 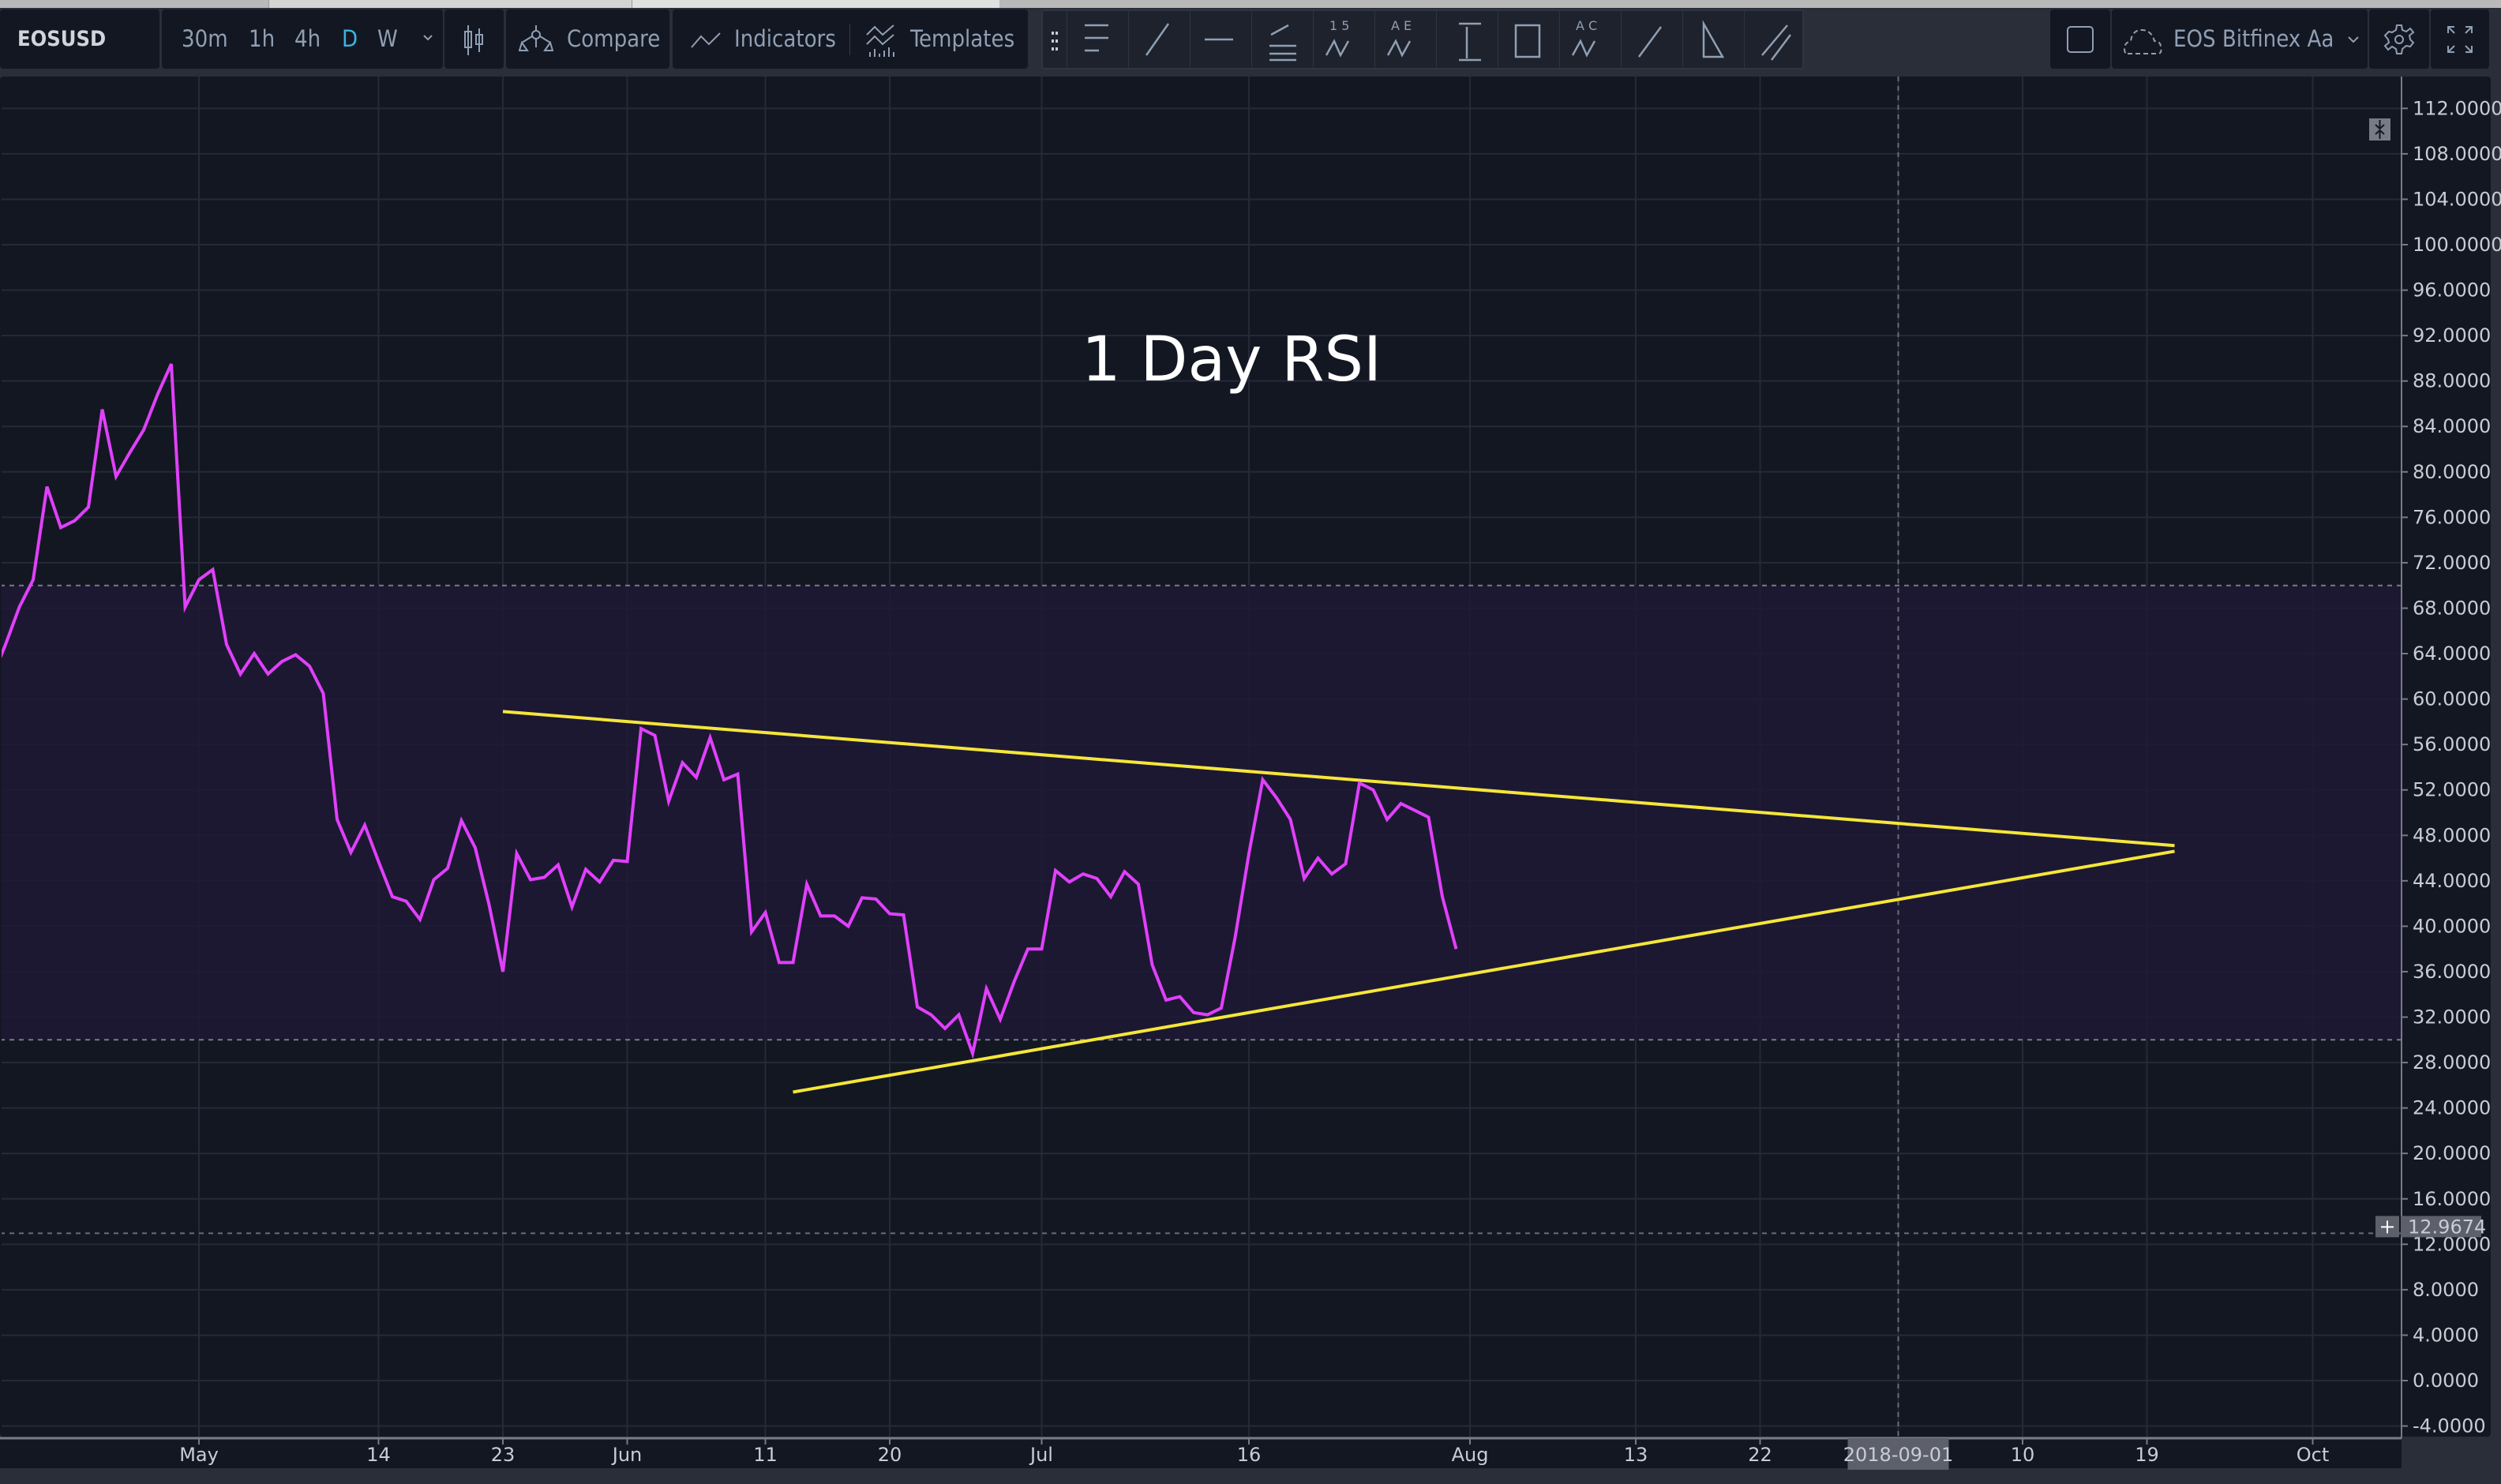 What do you see at coordinates (1484, 971) in the screenshot?
I see `lower-trend-line` at bounding box center [1484, 971].